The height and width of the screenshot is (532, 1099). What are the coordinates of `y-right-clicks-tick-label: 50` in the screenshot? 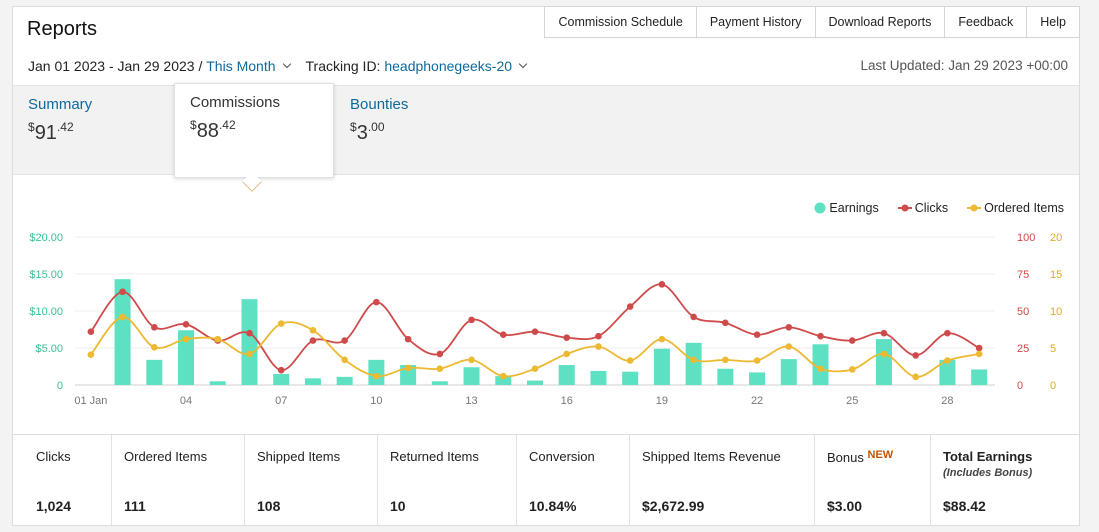 It's located at (1023, 312).